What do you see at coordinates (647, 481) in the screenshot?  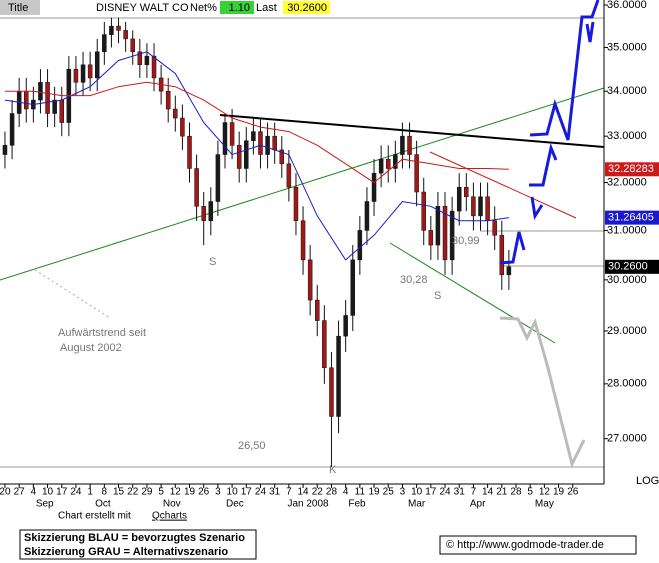 I see `log-label: LOG` at bounding box center [647, 481].